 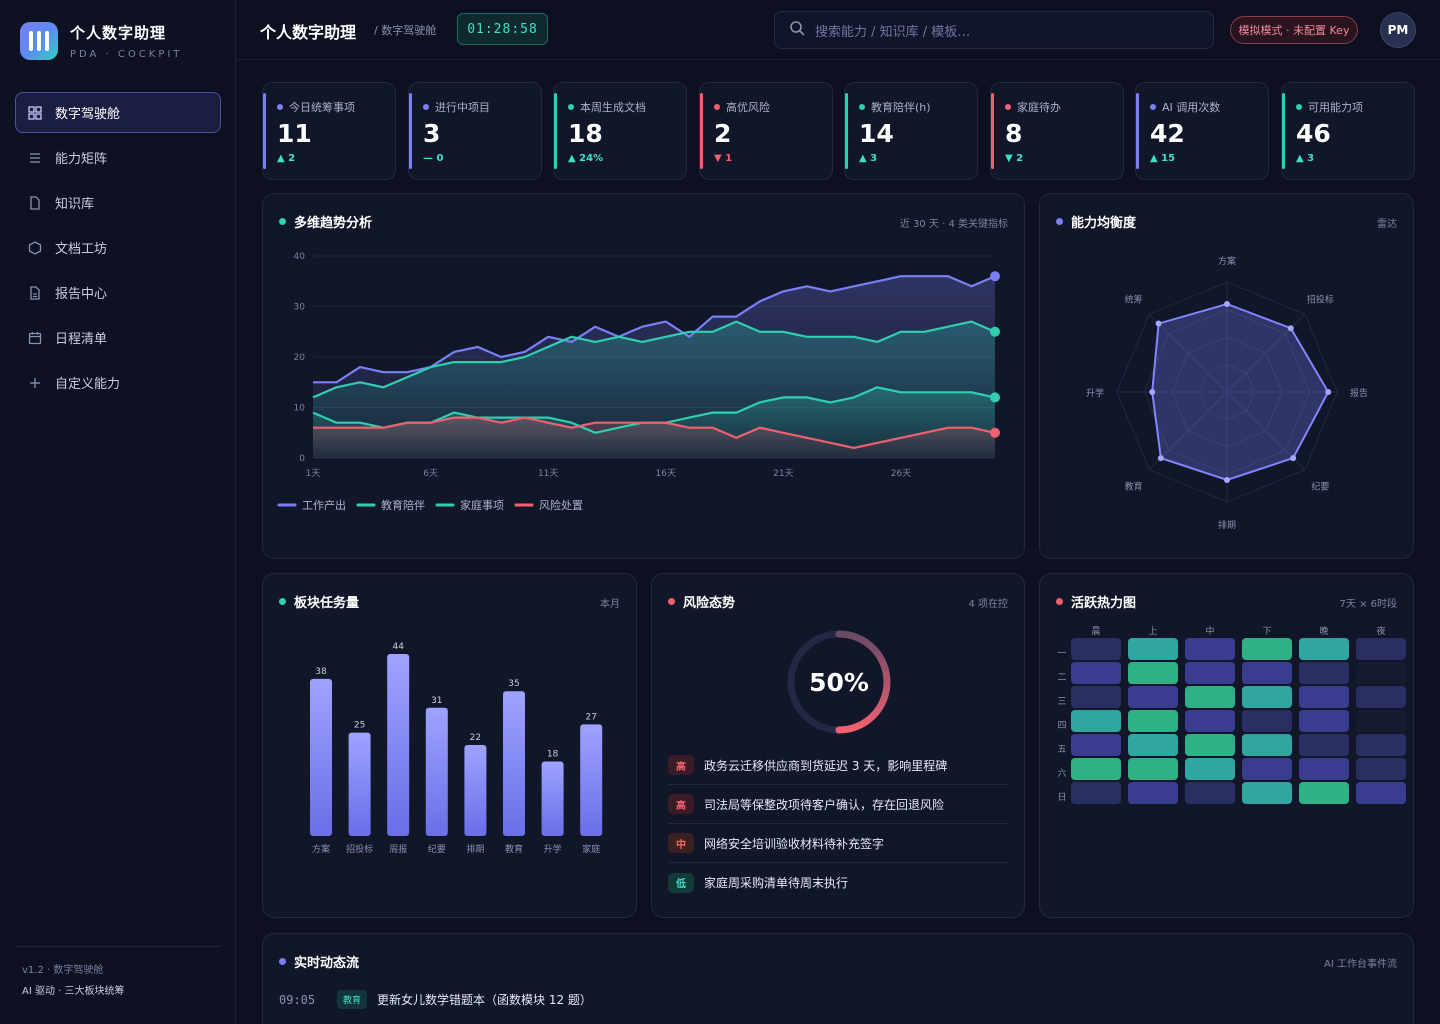 I want to click on risk-item: 中网络安全培训验收材料待补充签字, so click(x=838, y=843).